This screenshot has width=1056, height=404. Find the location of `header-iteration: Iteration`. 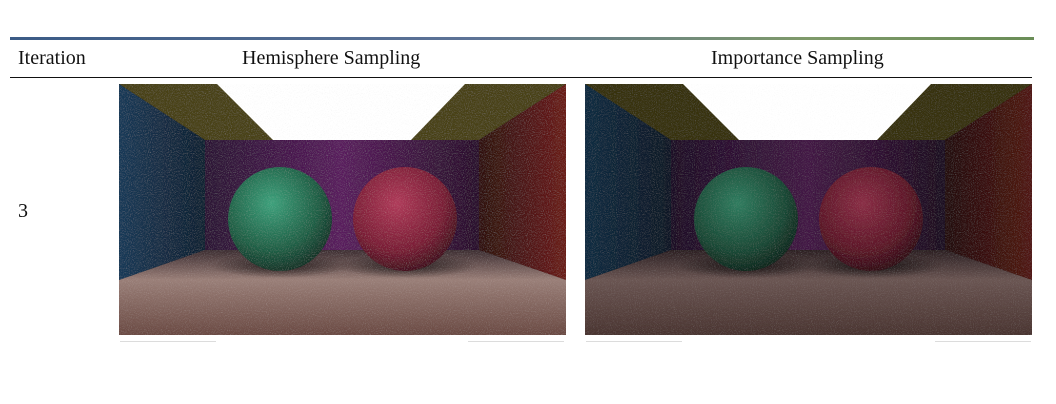

header-iteration: Iteration is located at coordinates (52, 58).